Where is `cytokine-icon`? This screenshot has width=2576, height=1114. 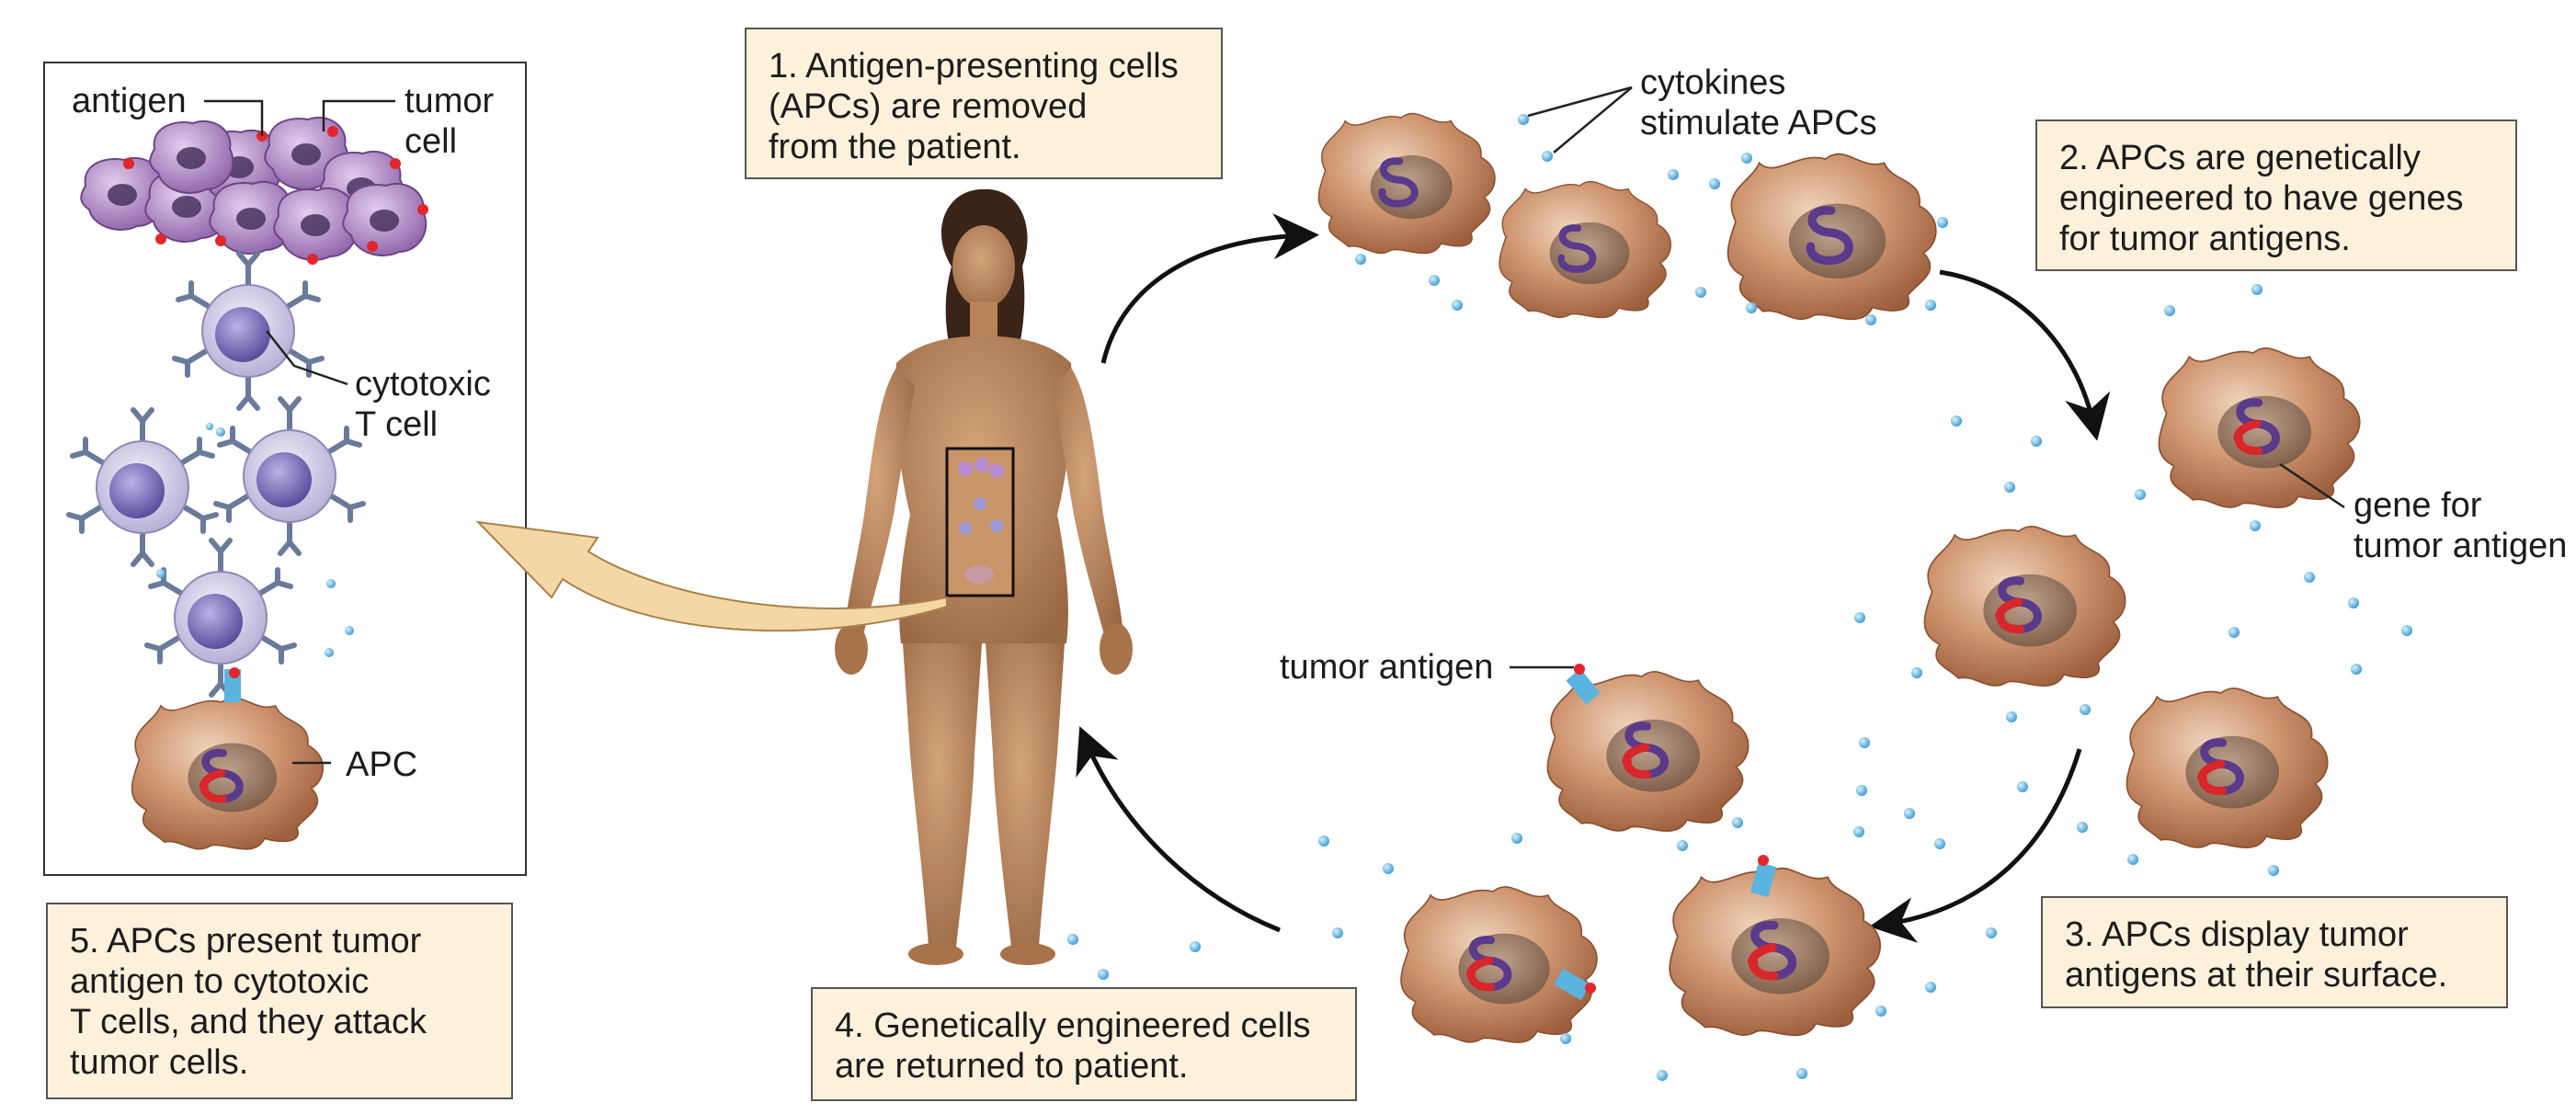 cytokine-icon is located at coordinates (255, 540).